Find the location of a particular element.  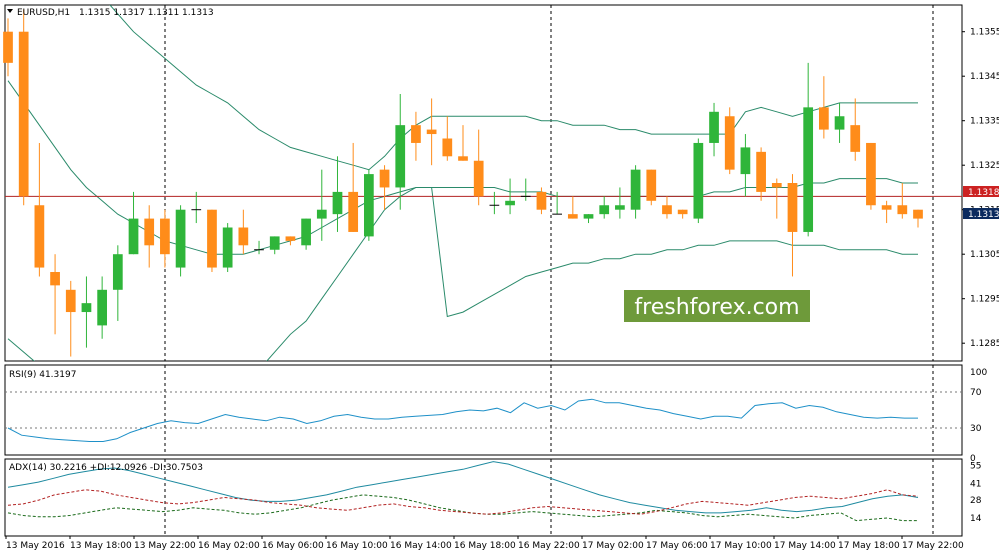

time-axis-label: 17 May 18:00 is located at coordinates (869, 546).